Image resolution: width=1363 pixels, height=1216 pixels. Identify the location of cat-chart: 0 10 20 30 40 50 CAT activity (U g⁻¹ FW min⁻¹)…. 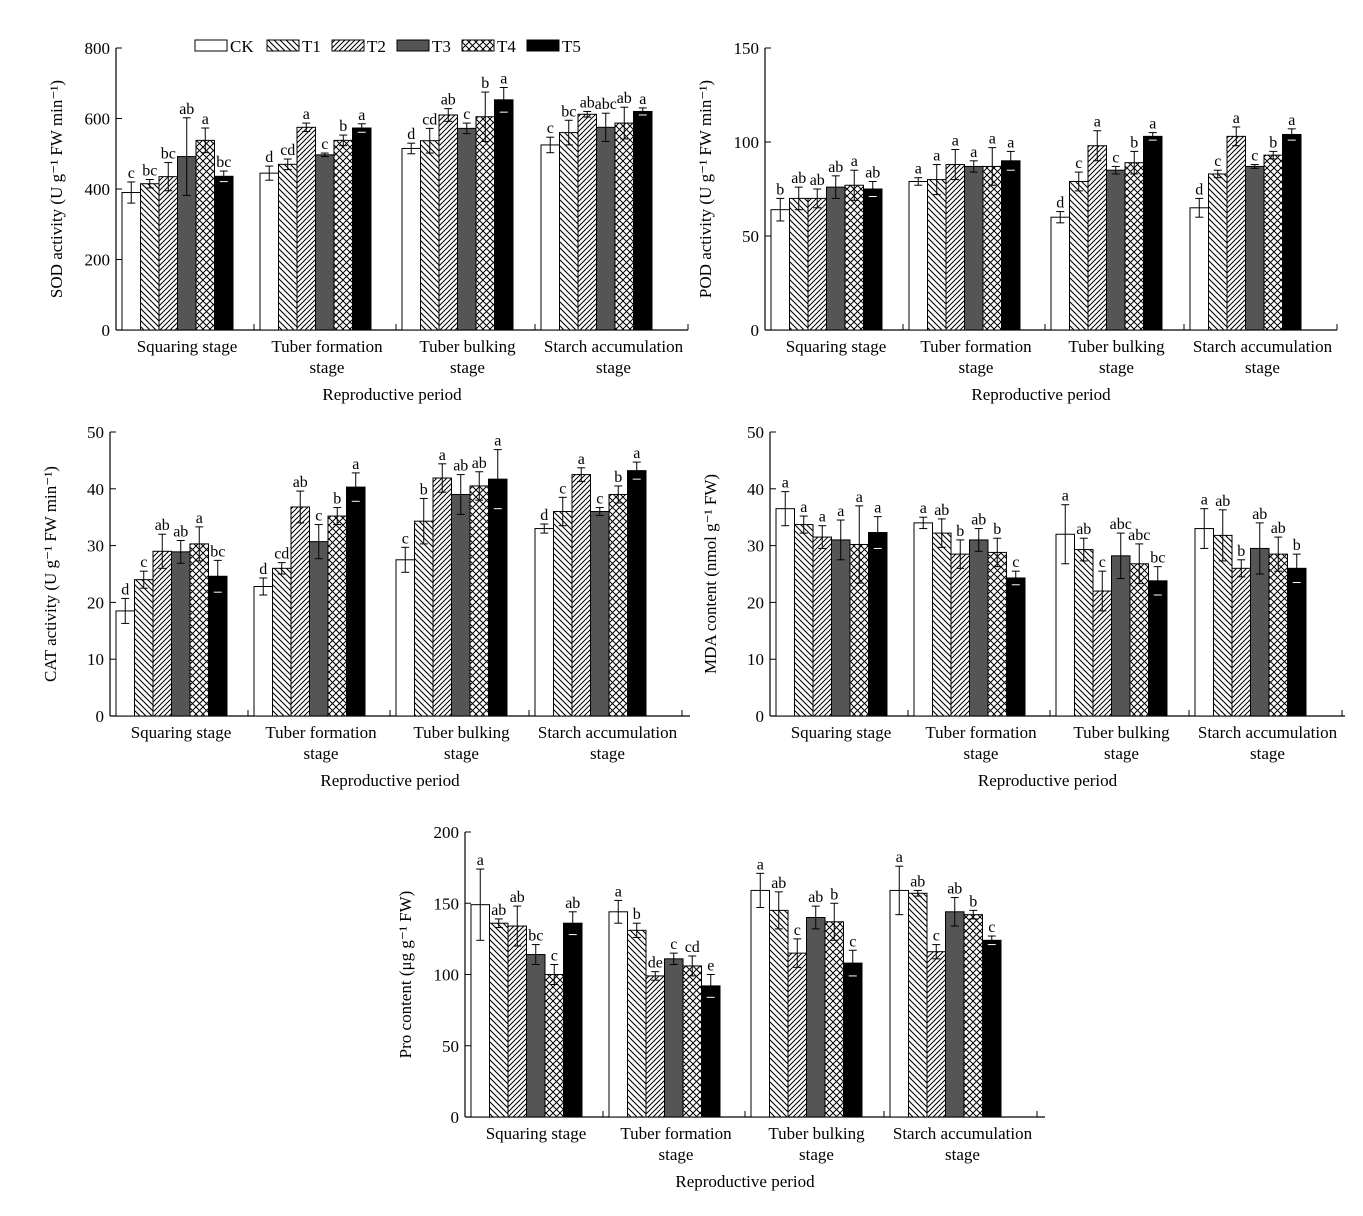
(365, 606).